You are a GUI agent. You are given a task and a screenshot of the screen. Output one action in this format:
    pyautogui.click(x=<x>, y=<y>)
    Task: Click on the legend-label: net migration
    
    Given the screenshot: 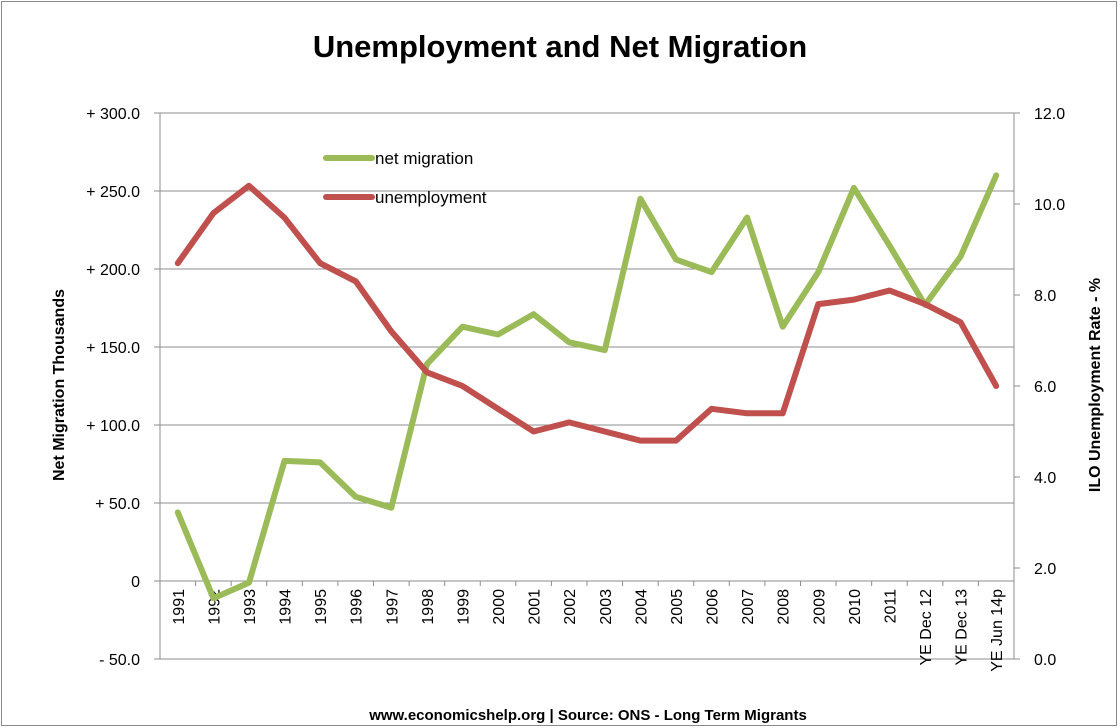 What is the action you would take?
    pyautogui.click(x=424, y=158)
    